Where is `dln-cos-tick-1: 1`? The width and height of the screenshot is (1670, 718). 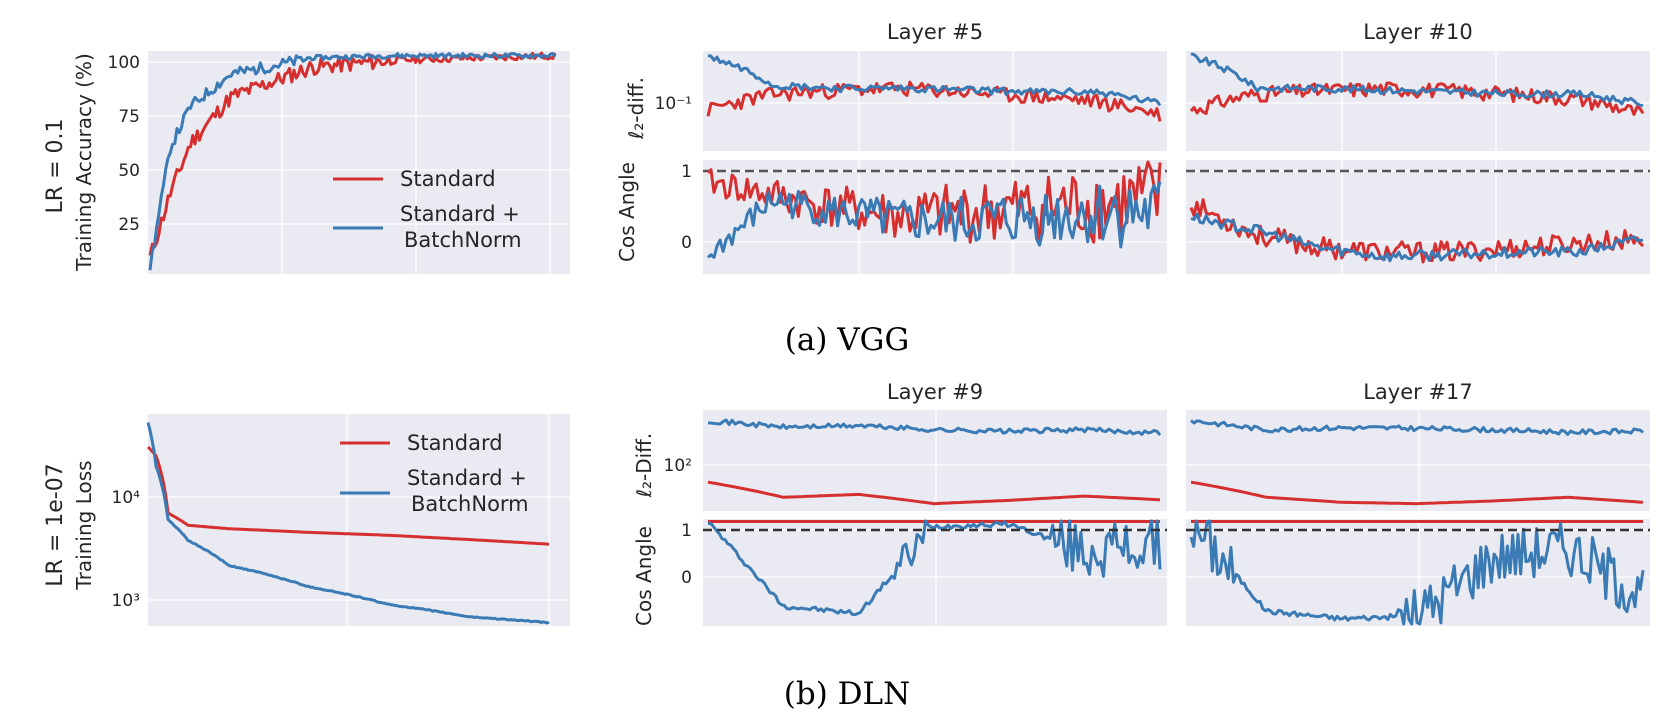 dln-cos-tick-1: 1 is located at coordinates (686, 531).